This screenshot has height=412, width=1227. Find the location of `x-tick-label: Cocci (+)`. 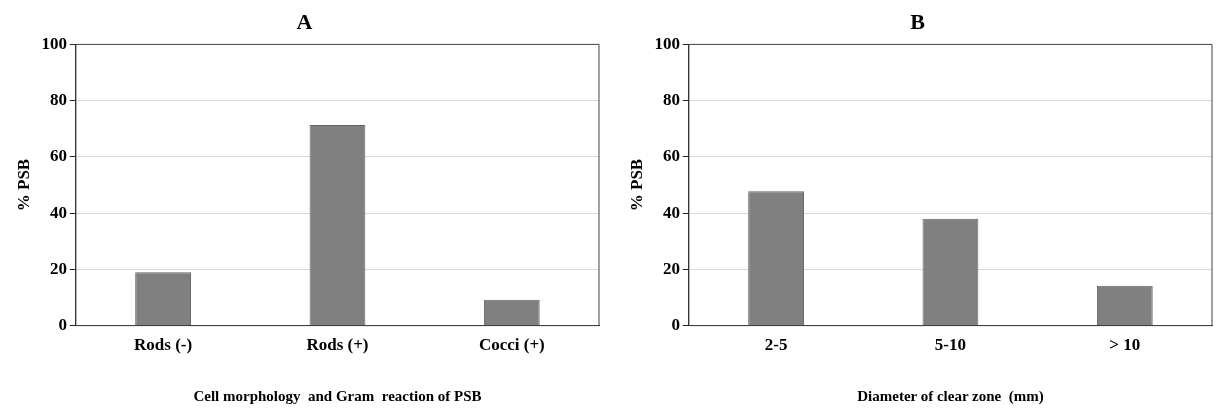

x-tick-label: Cocci (+) is located at coordinates (511, 345).